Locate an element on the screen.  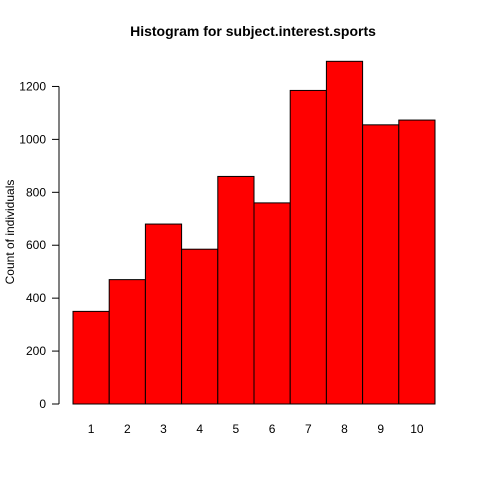
x-tick-label-1: 1 is located at coordinates (91, 429).